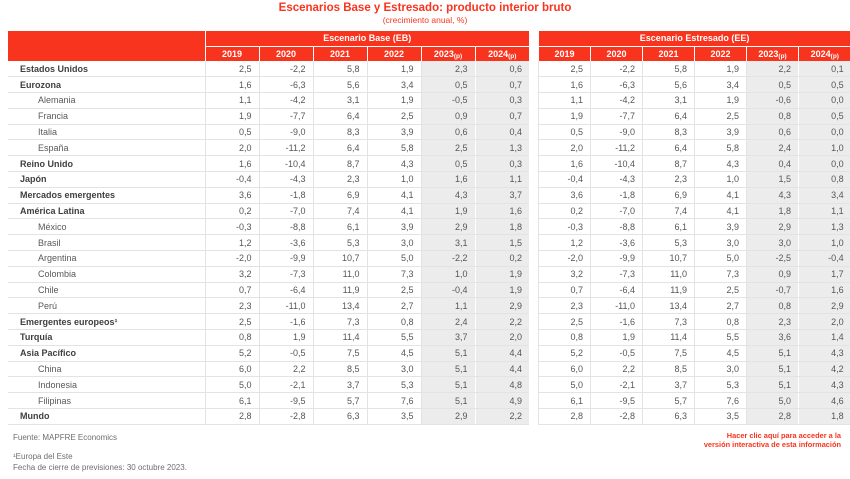 The width and height of the screenshot is (850, 479). I want to click on row-label: Turquía, so click(106, 337).